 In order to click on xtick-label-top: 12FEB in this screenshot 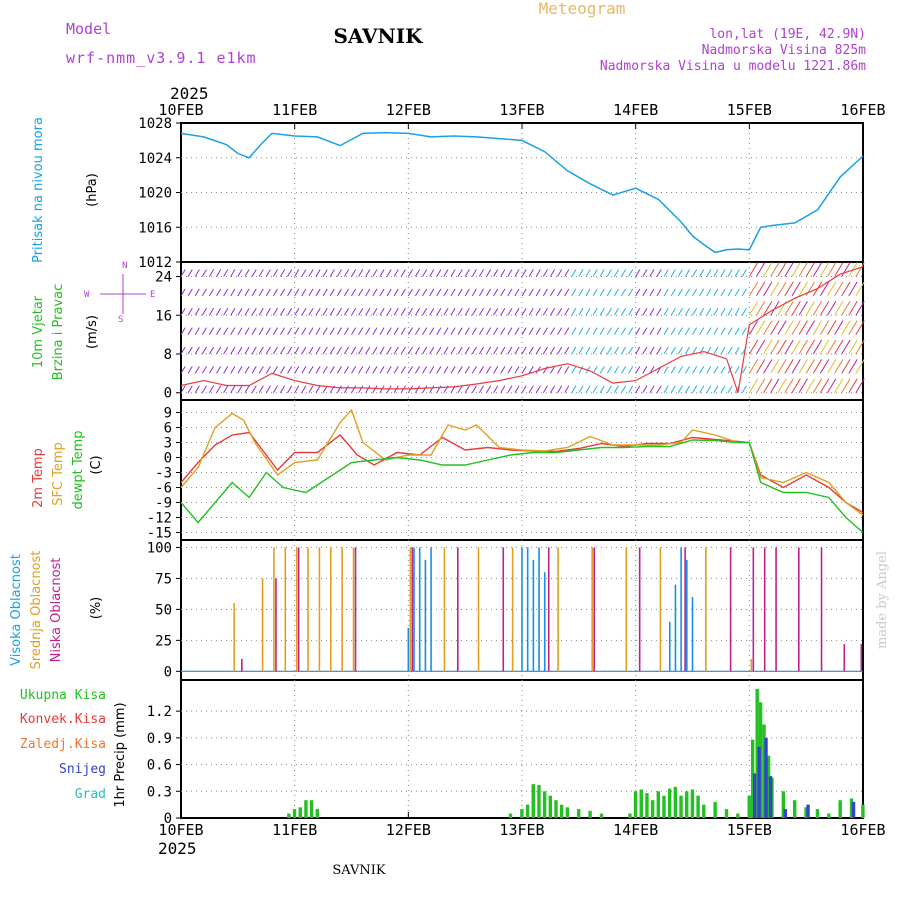, I will do `click(408, 110)`.